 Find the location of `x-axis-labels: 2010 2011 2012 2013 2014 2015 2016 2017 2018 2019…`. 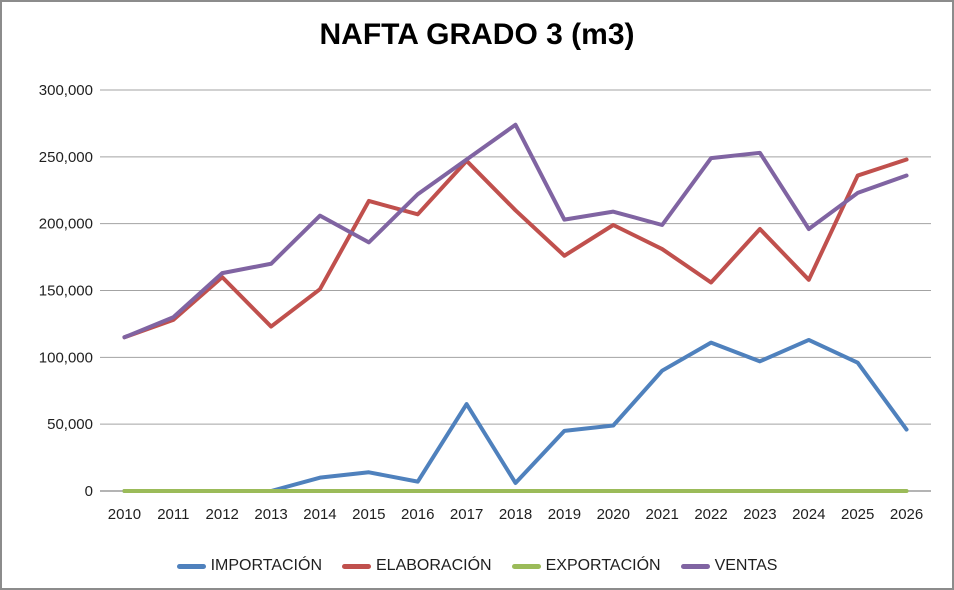

x-axis-labels: 2010 2011 2012 2013 2014 2015 2016 2017 2018 2019… is located at coordinates (515, 514).